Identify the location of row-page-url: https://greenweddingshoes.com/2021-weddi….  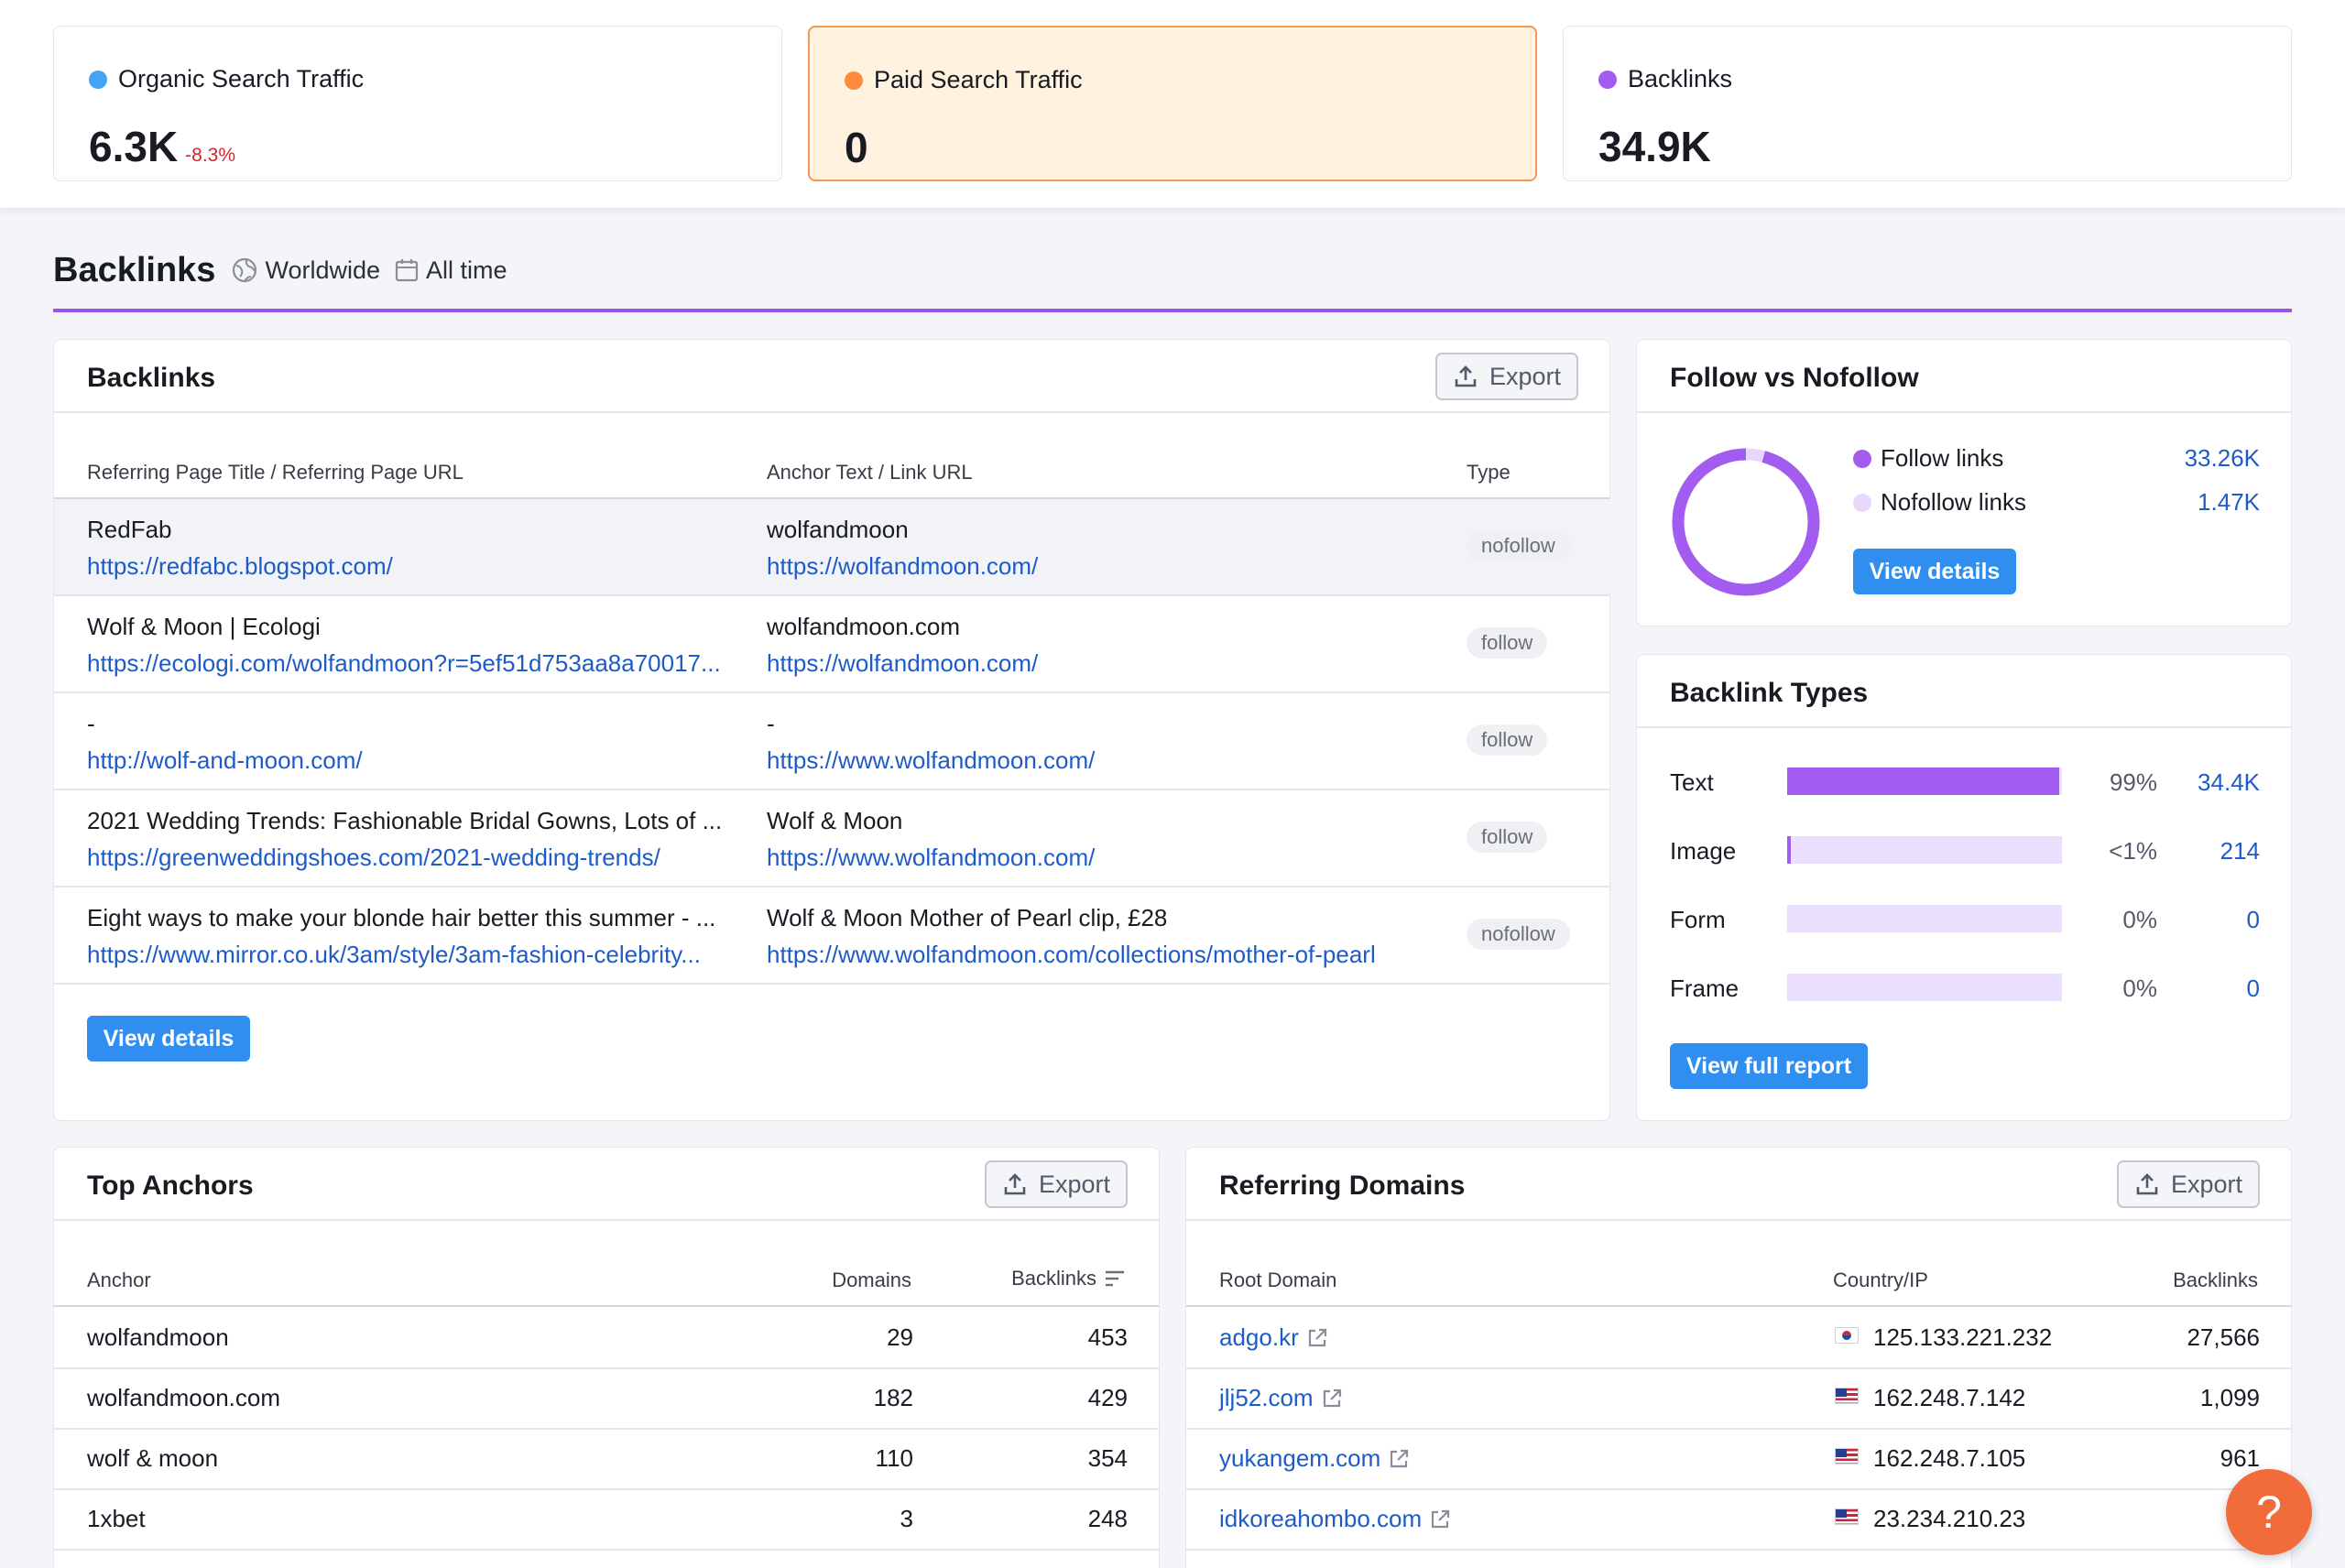
(373, 857).